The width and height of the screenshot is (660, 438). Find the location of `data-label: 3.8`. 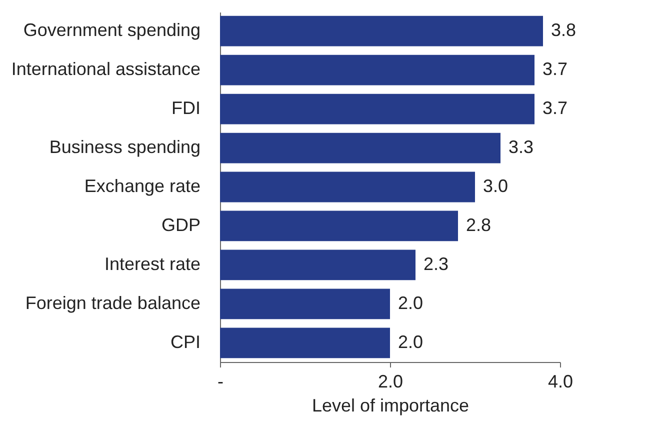

data-label: 3.8 is located at coordinates (563, 30).